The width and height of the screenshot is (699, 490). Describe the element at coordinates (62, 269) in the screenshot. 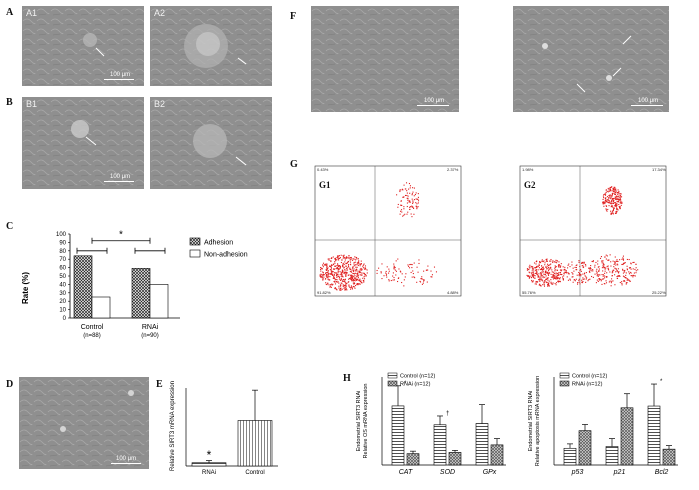

I see `y-tick-label: 60` at that location.